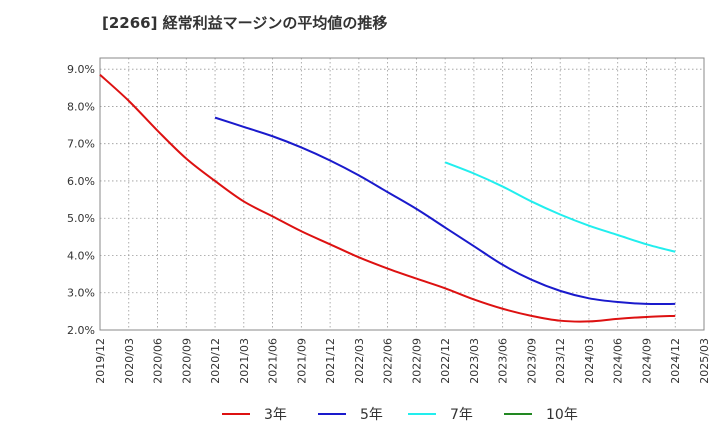  Describe the element at coordinates (589, 361) in the screenshot. I see `x-tick-label: 2024/03` at that location.